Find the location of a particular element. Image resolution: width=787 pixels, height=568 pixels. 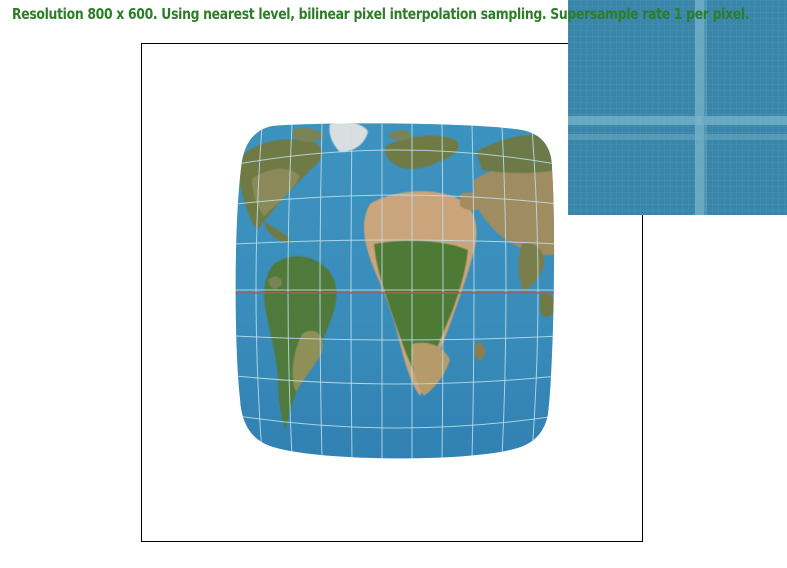

zoom-magnifier-view is located at coordinates (677, 107).